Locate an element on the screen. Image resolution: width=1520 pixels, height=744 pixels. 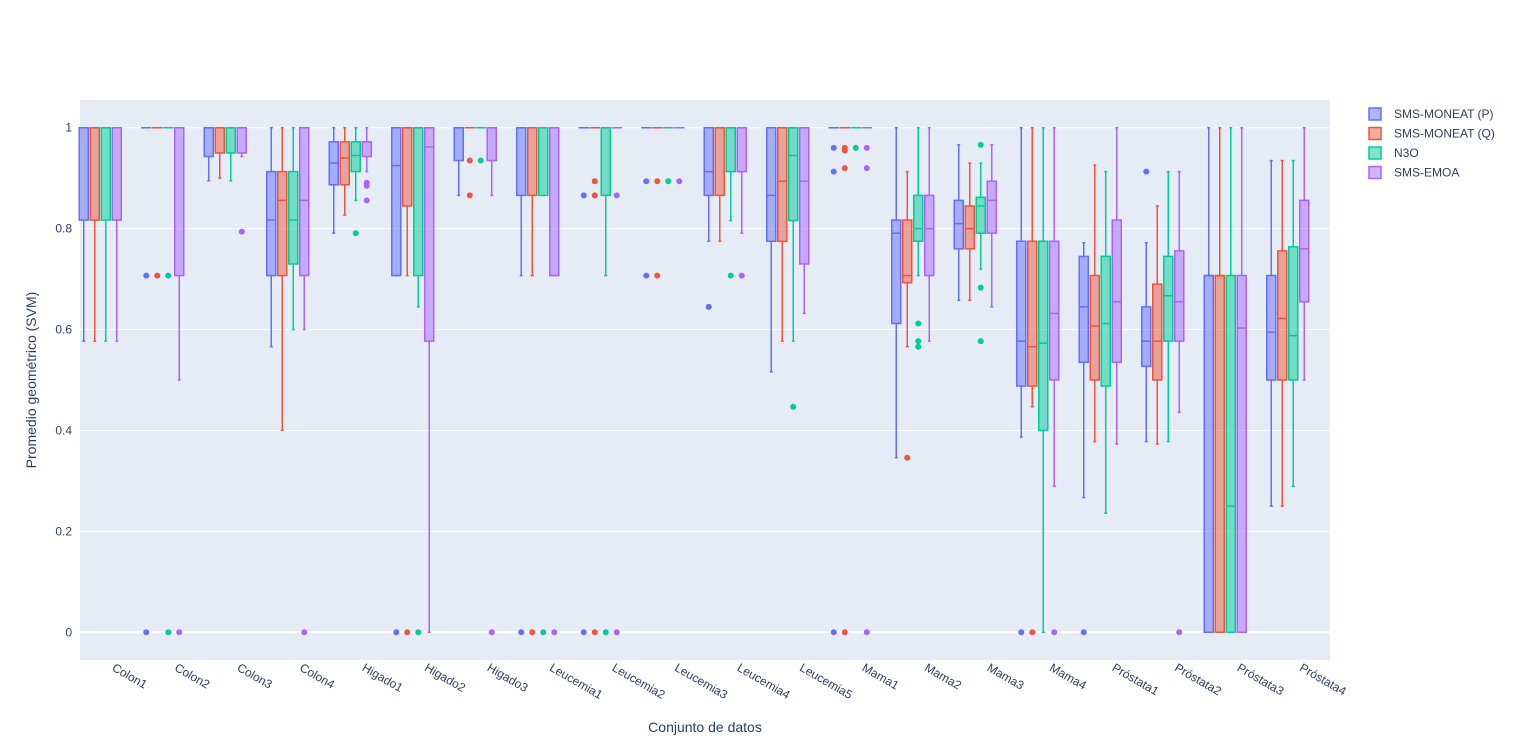
x-tick-label: Mama4 is located at coordinates (1068, 676).